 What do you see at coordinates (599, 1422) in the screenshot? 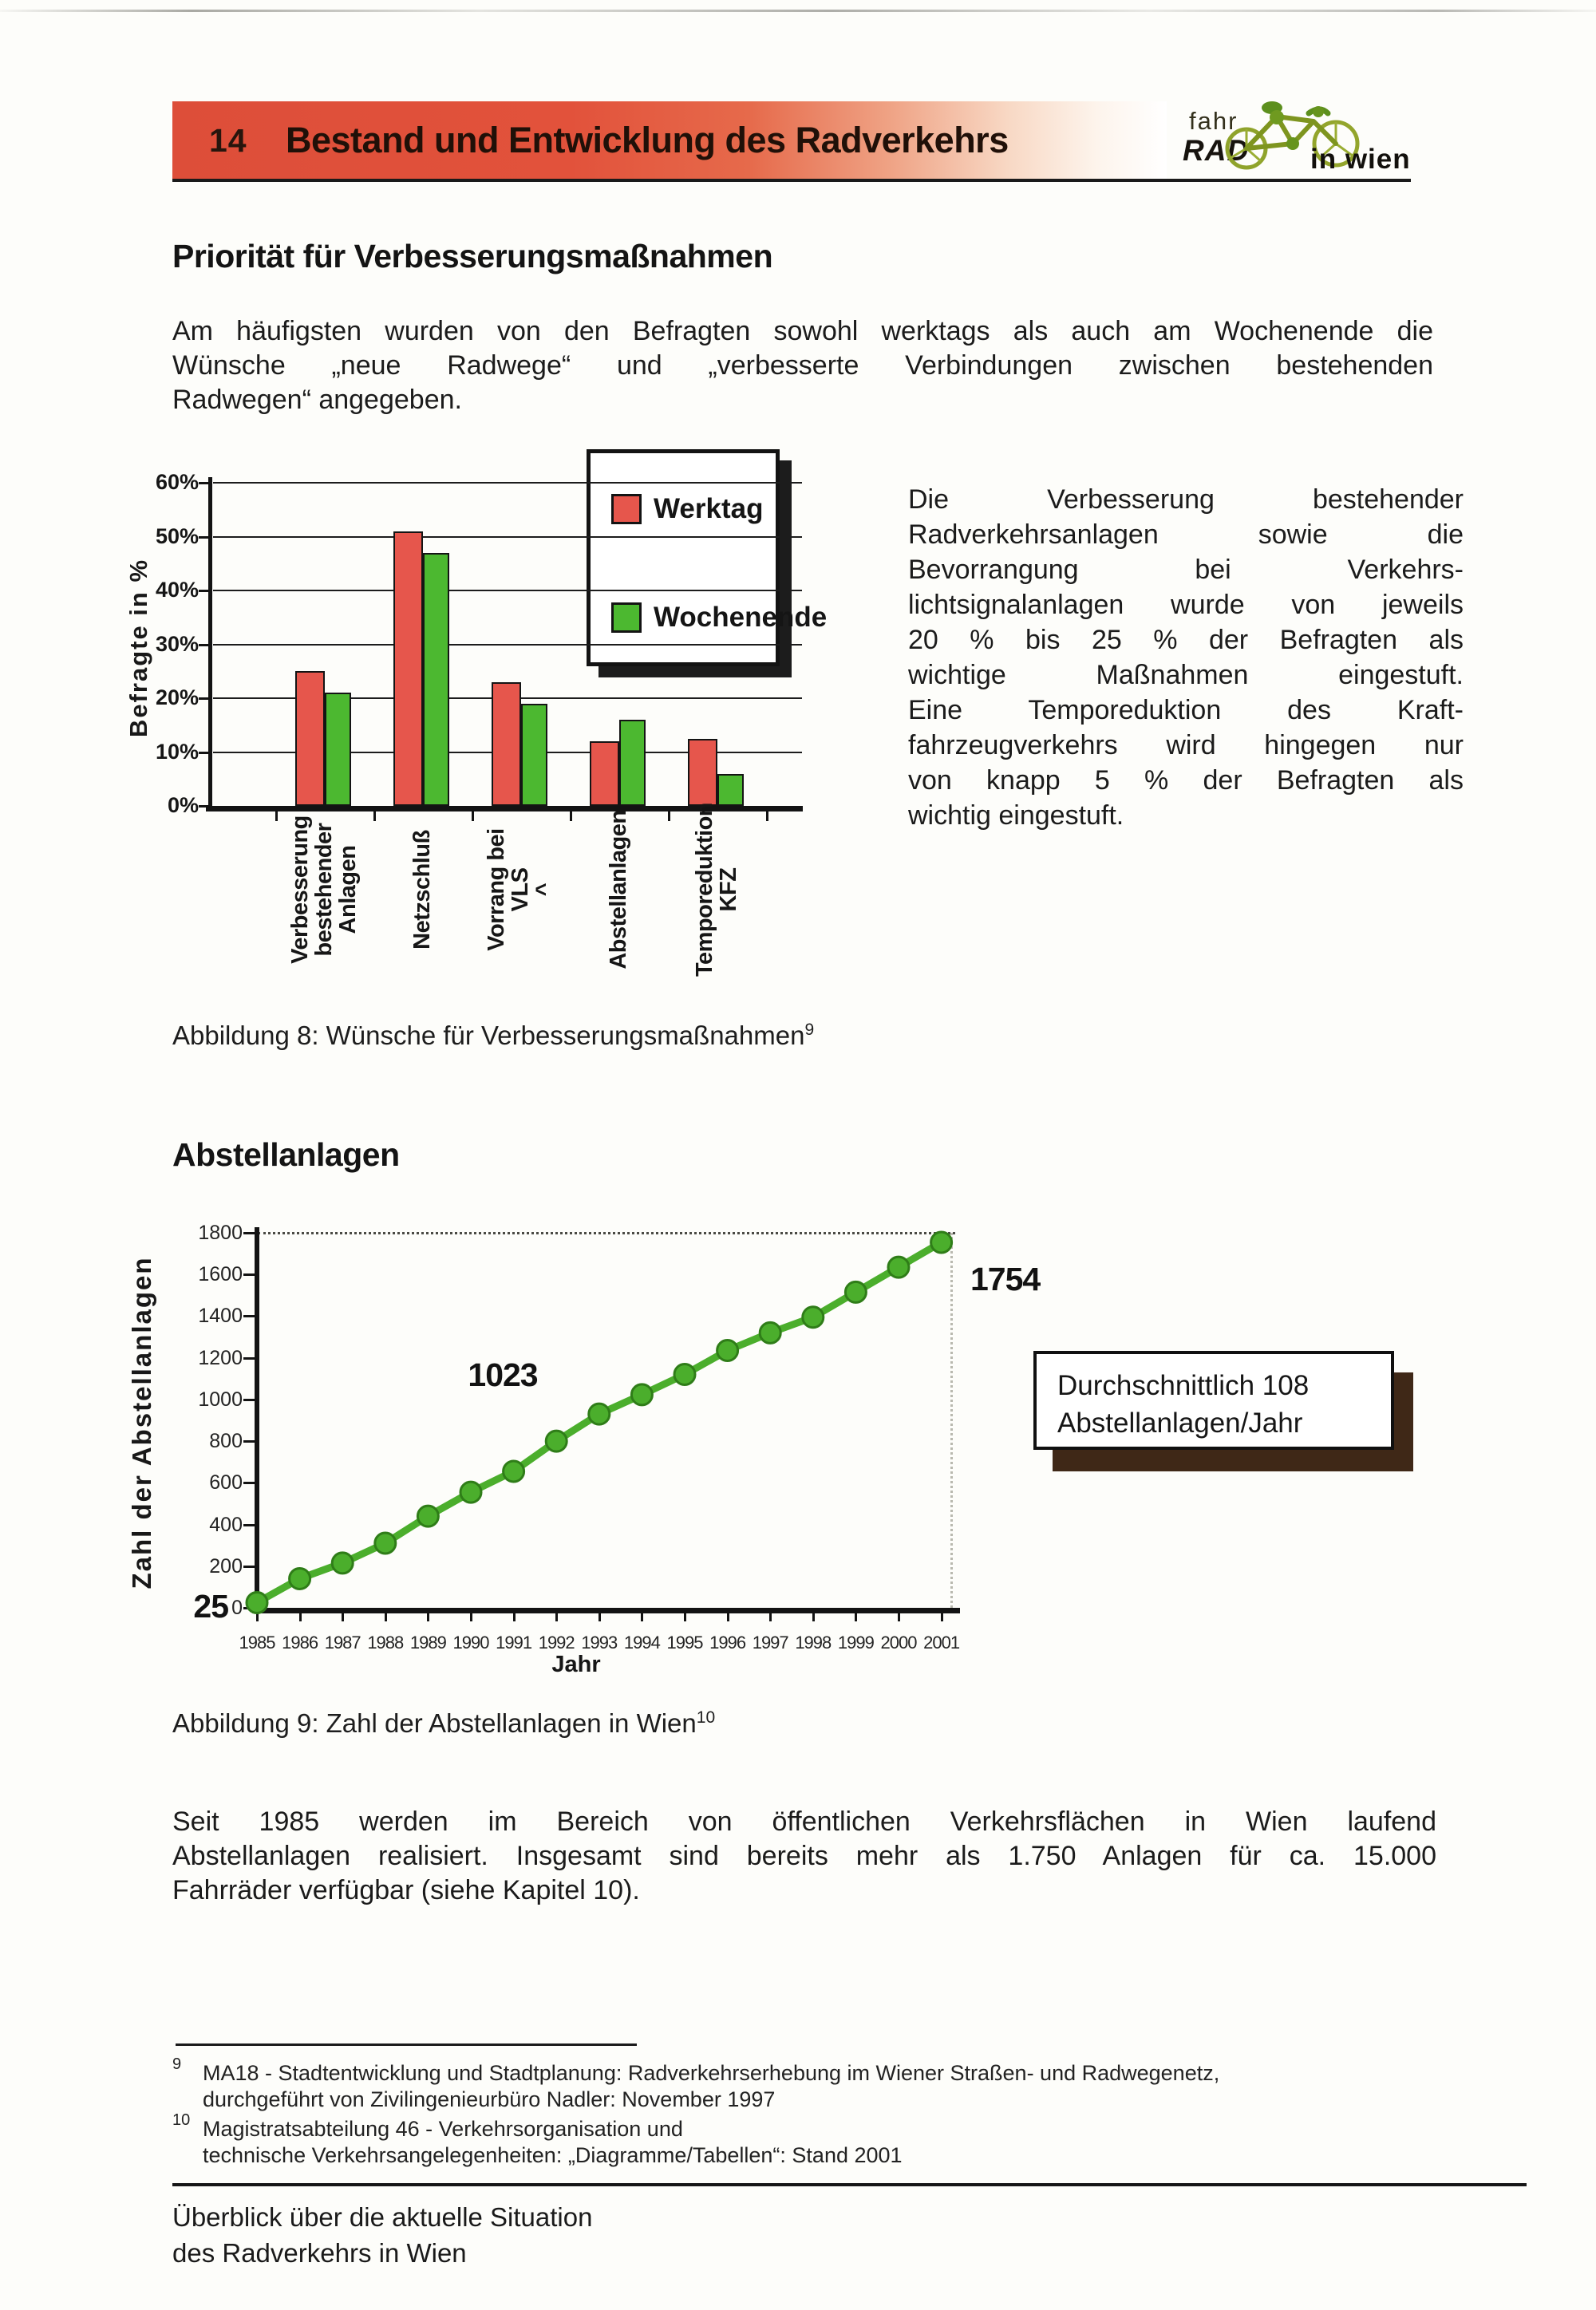
I see `abstellanlagen-line-series` at bounding box center [599, 1422].